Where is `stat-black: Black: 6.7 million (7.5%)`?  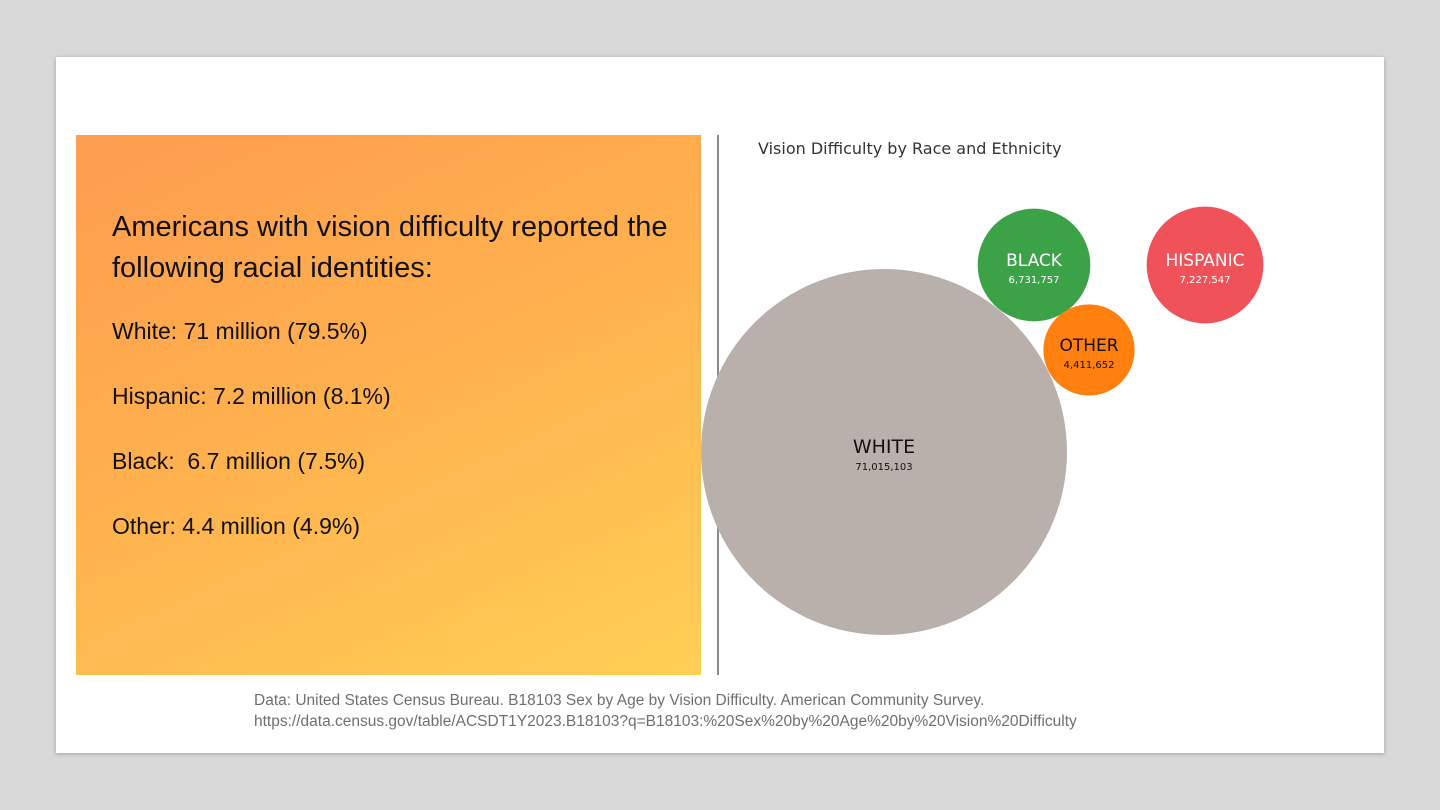
stat-black: Black: 6.7 million (7.5%) is located at coordinates (239, 461).